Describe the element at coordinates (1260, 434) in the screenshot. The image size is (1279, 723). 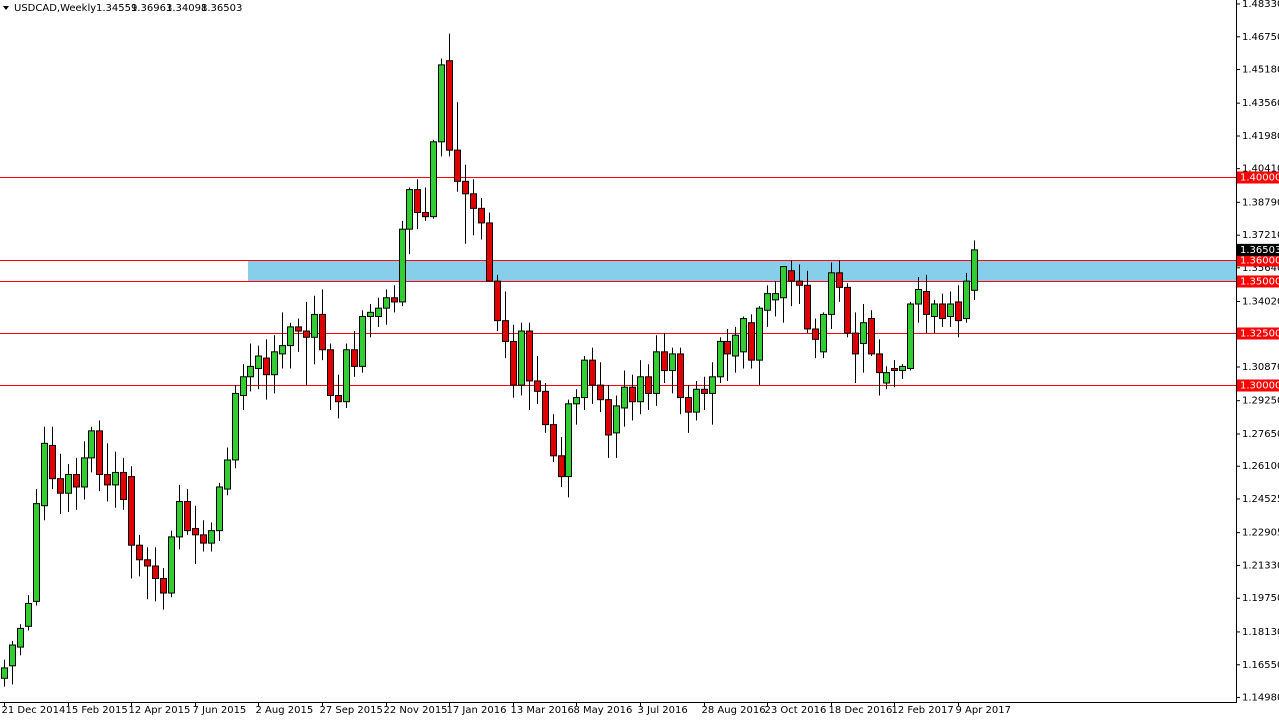
I see `y-tick-label: 1.27650` at that location.